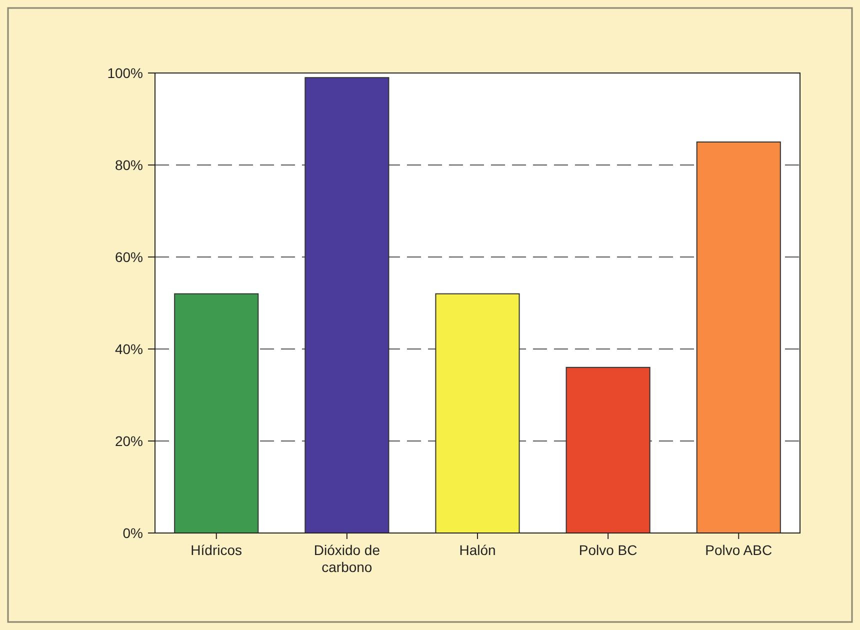  I want to click on y-tick-label: 80%, so click(128, 164).